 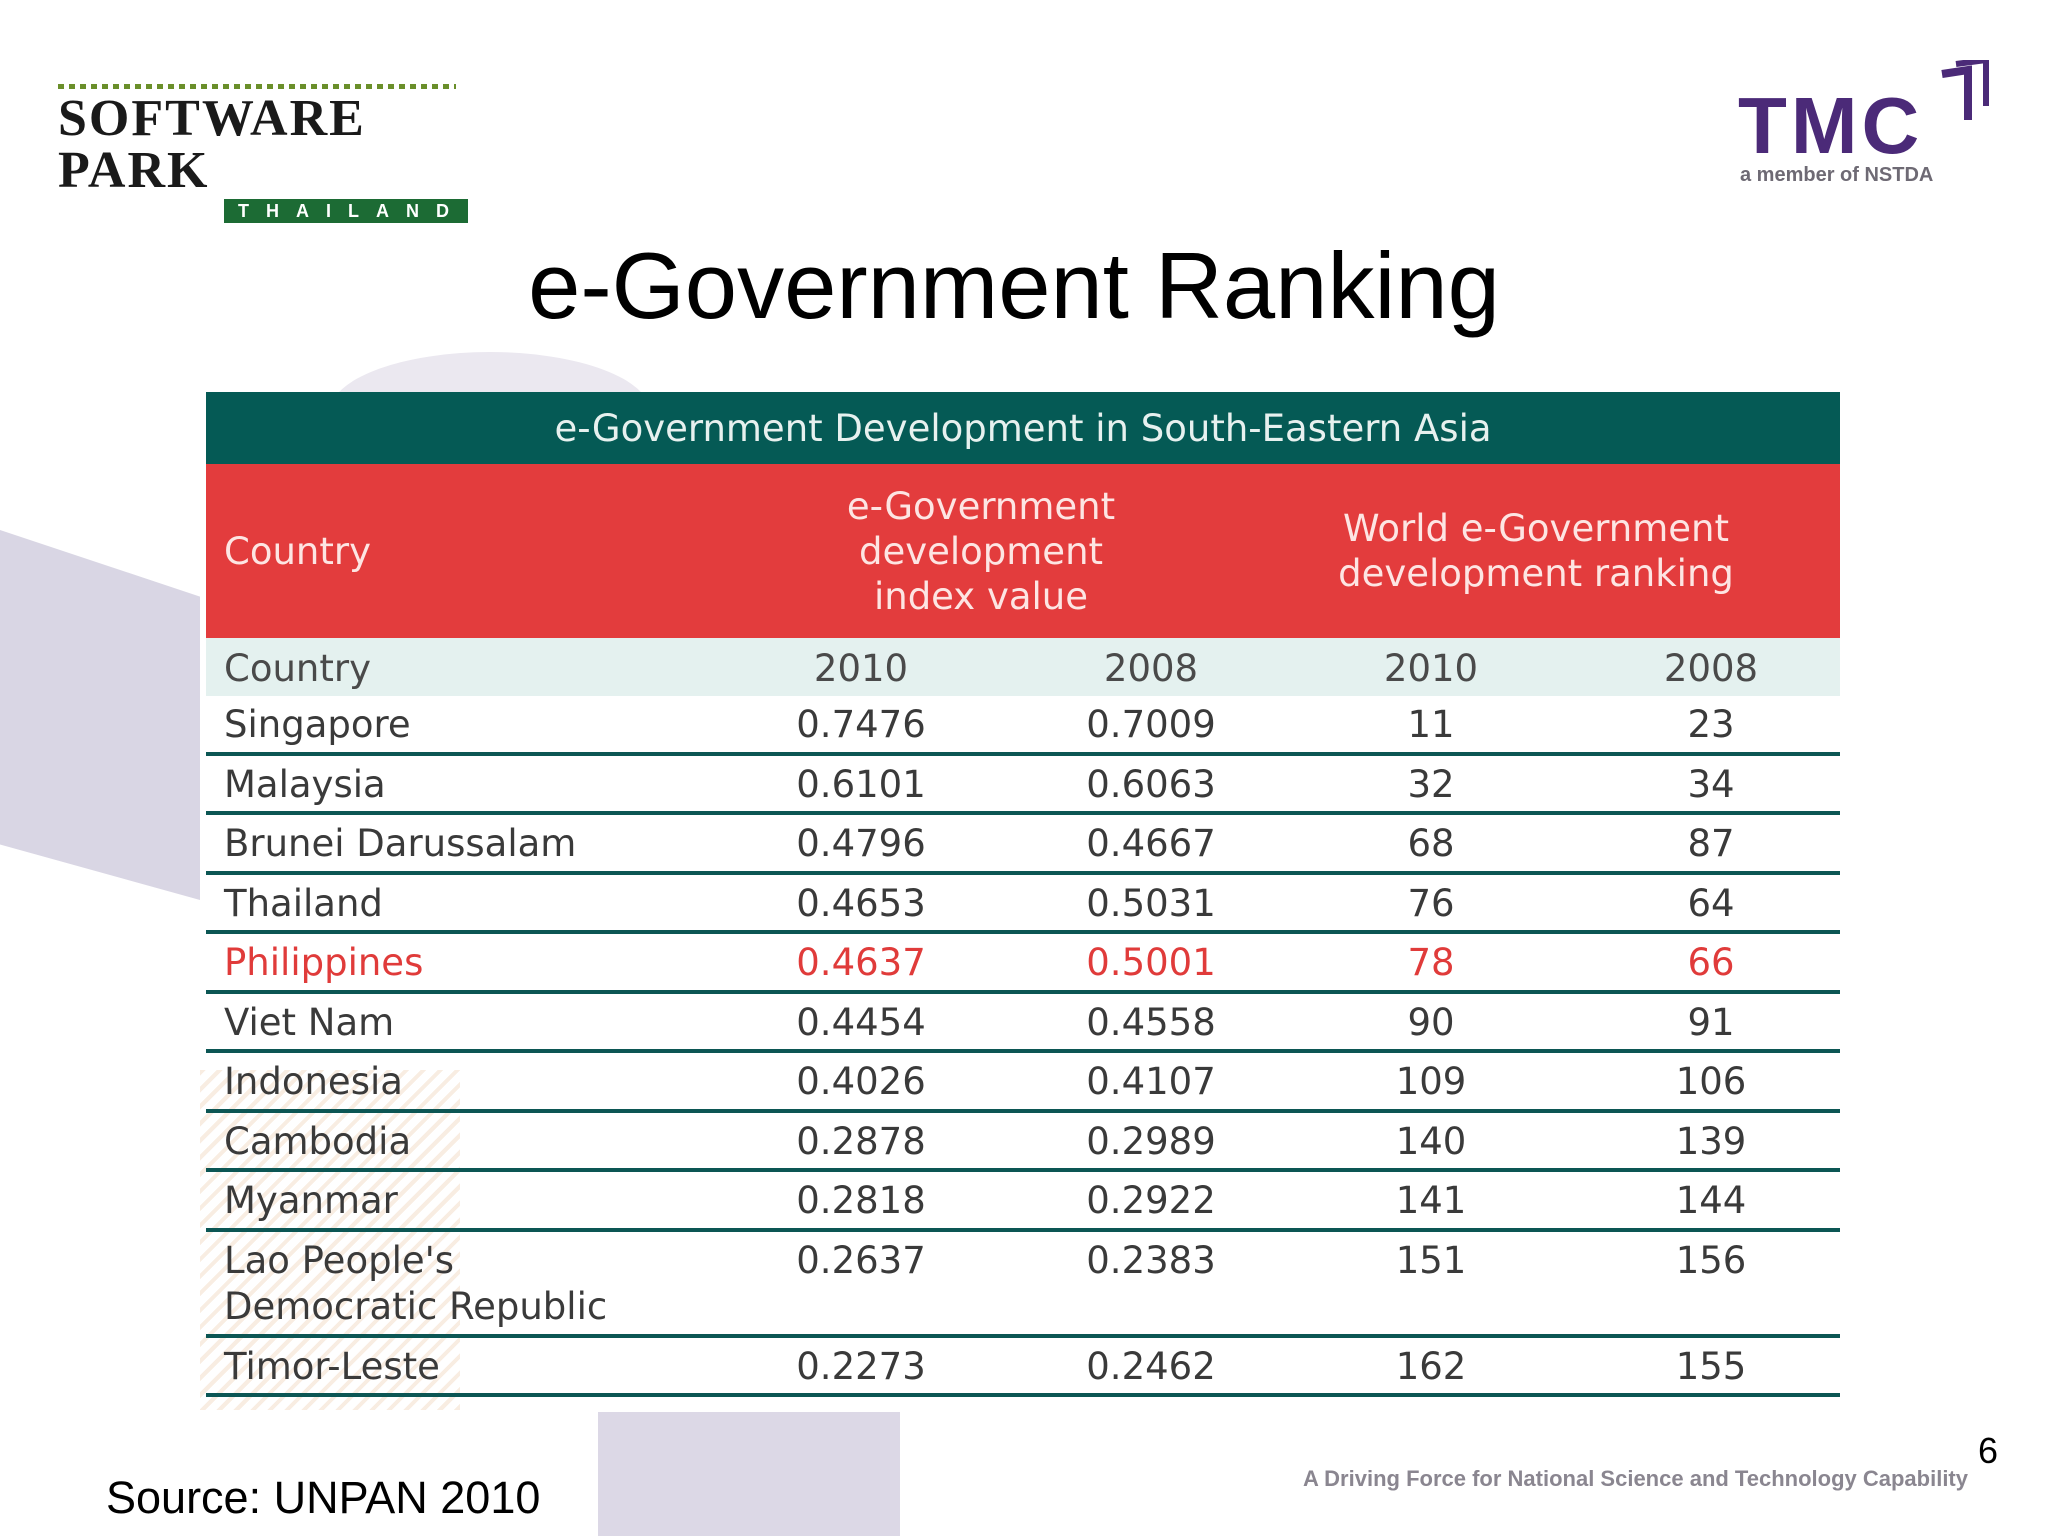 What do you see at coordinates (1151, 784) in the screenshot?
I see `cell-index-2008: 0.6063` at bounding box center [1151, 784].